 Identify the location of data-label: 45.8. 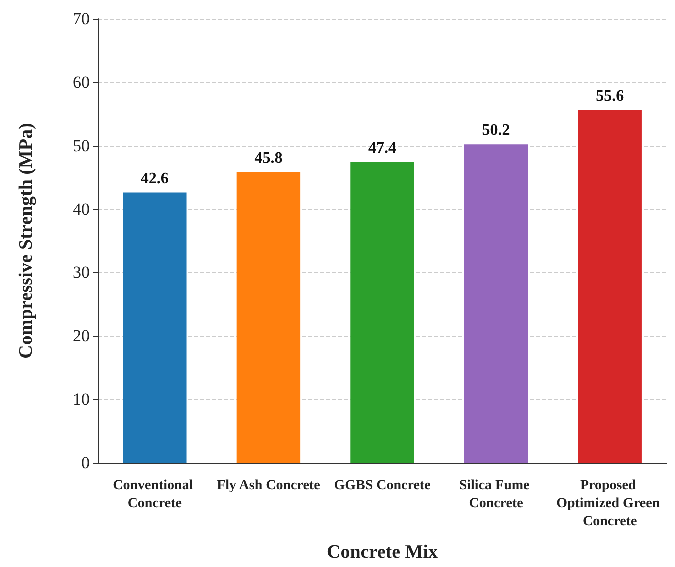
(268, 158).